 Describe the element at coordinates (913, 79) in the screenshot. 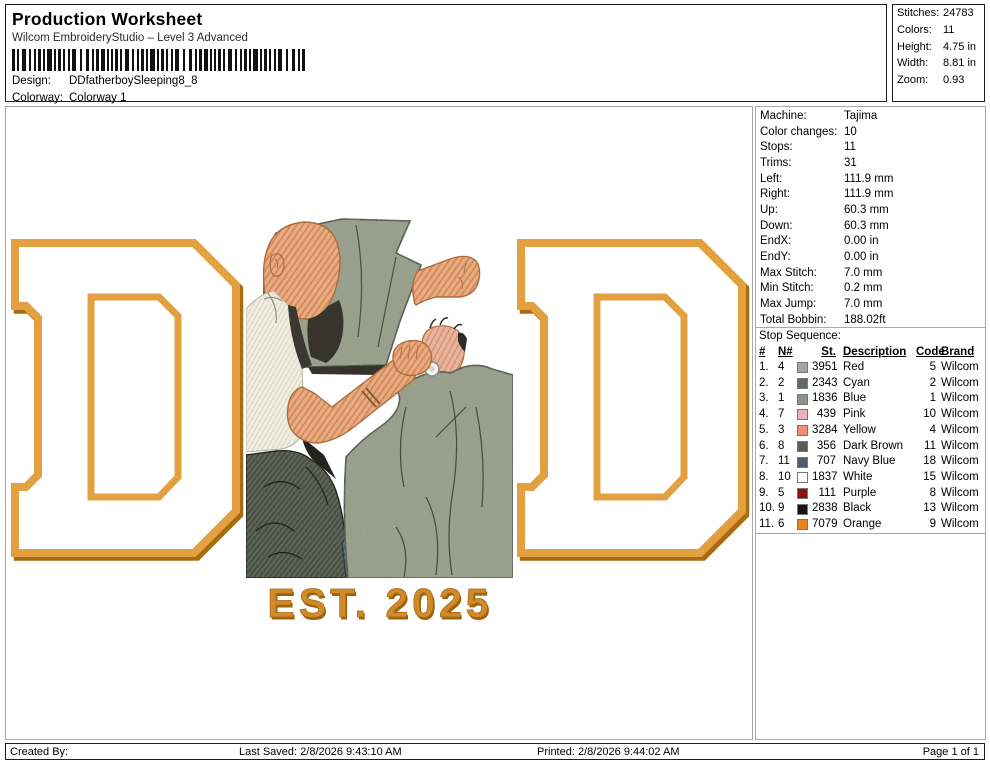

I see `stat-label: Zoom:` at that location.